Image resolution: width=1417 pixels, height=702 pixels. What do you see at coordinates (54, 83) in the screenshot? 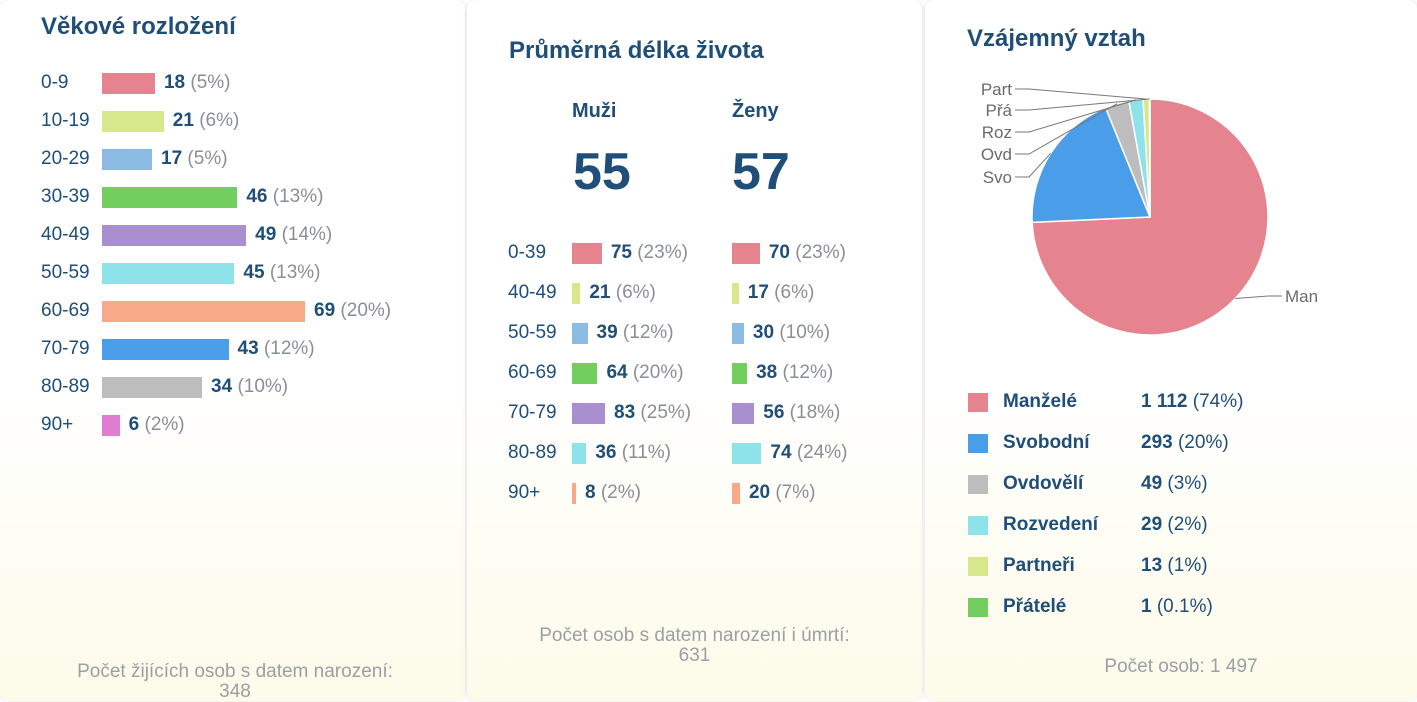
I see `age-group-label: 0-9` at bounding box center [54, 83].